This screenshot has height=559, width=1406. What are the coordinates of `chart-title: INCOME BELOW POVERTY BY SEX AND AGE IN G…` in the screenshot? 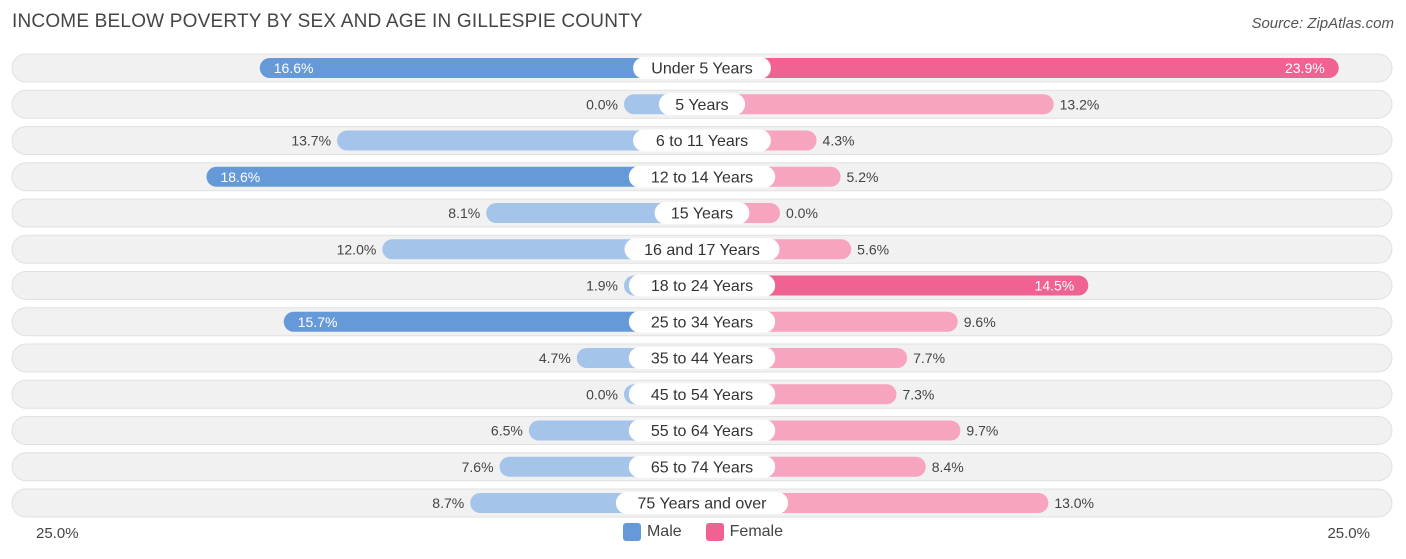 It's located at (327, 21).